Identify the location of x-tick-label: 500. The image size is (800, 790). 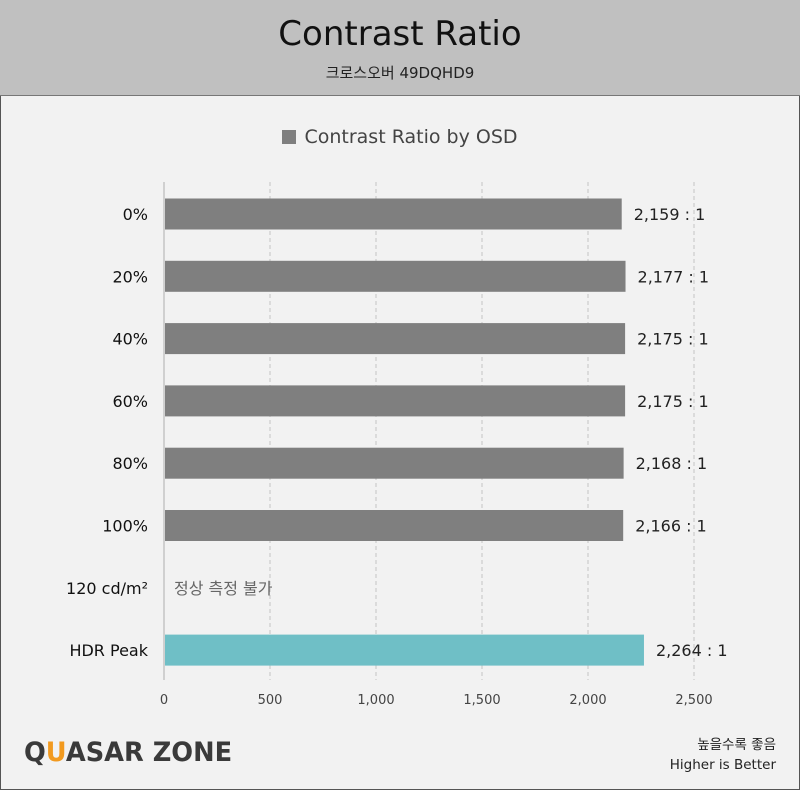
(270, 700).